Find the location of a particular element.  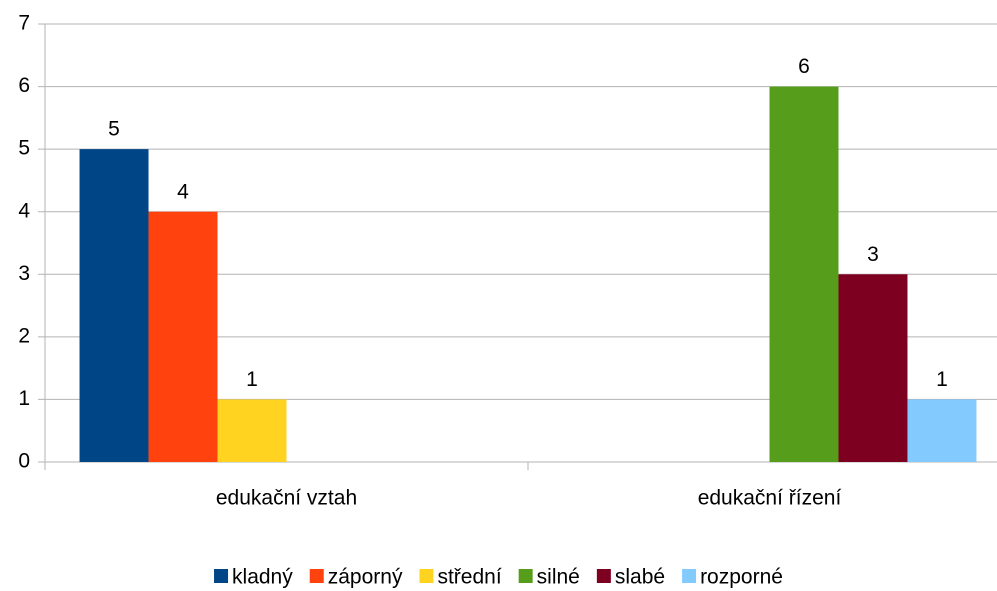

data-label: 3 is located at coordinates (873, 254).